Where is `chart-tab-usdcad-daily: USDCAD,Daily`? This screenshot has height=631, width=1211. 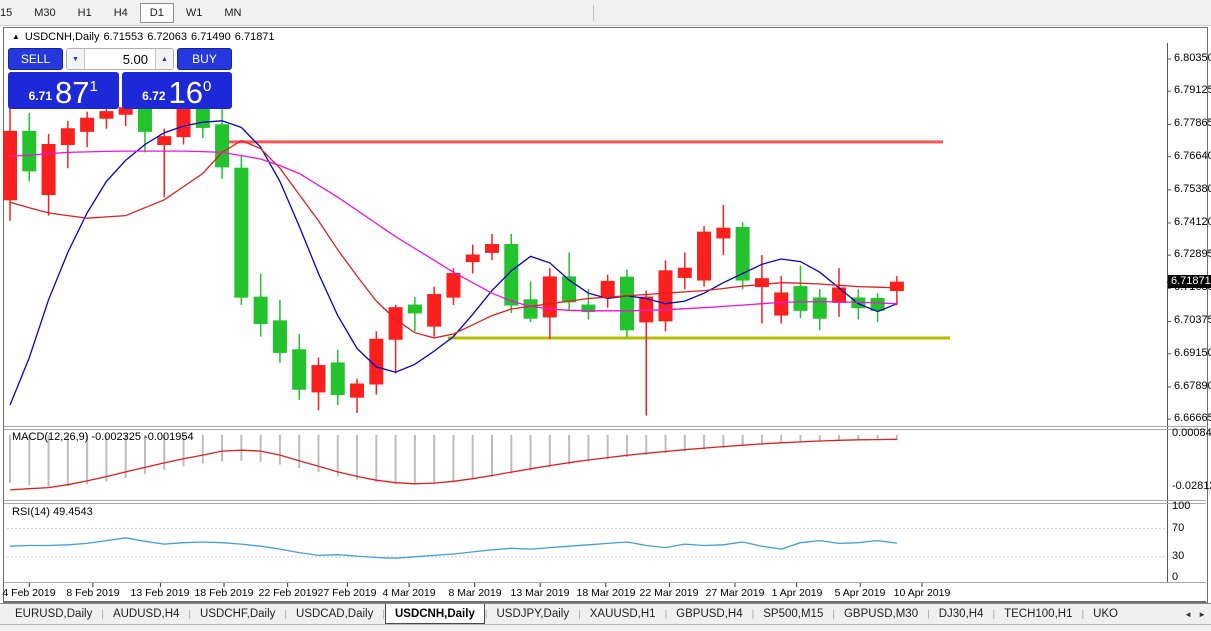
chart-tab-usdcad-daily: USDCAD,Daily is located at coordinates (335, 614).